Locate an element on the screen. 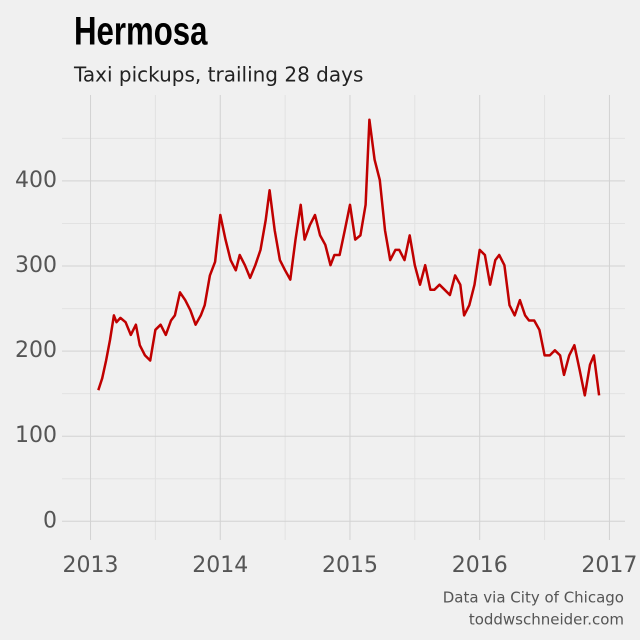 The width and height of the screenshot is (640, 640). y-tick-label: 400 is located at coordinates (36, 180).